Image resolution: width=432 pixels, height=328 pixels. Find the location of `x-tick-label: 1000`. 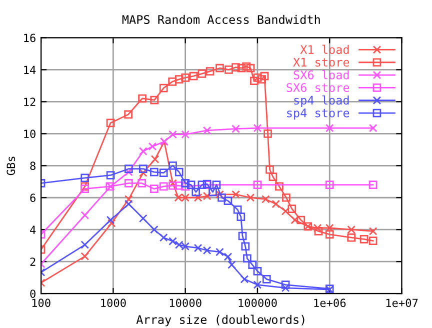

x-tick-label: 1000 is located at coordinates (113, 303).